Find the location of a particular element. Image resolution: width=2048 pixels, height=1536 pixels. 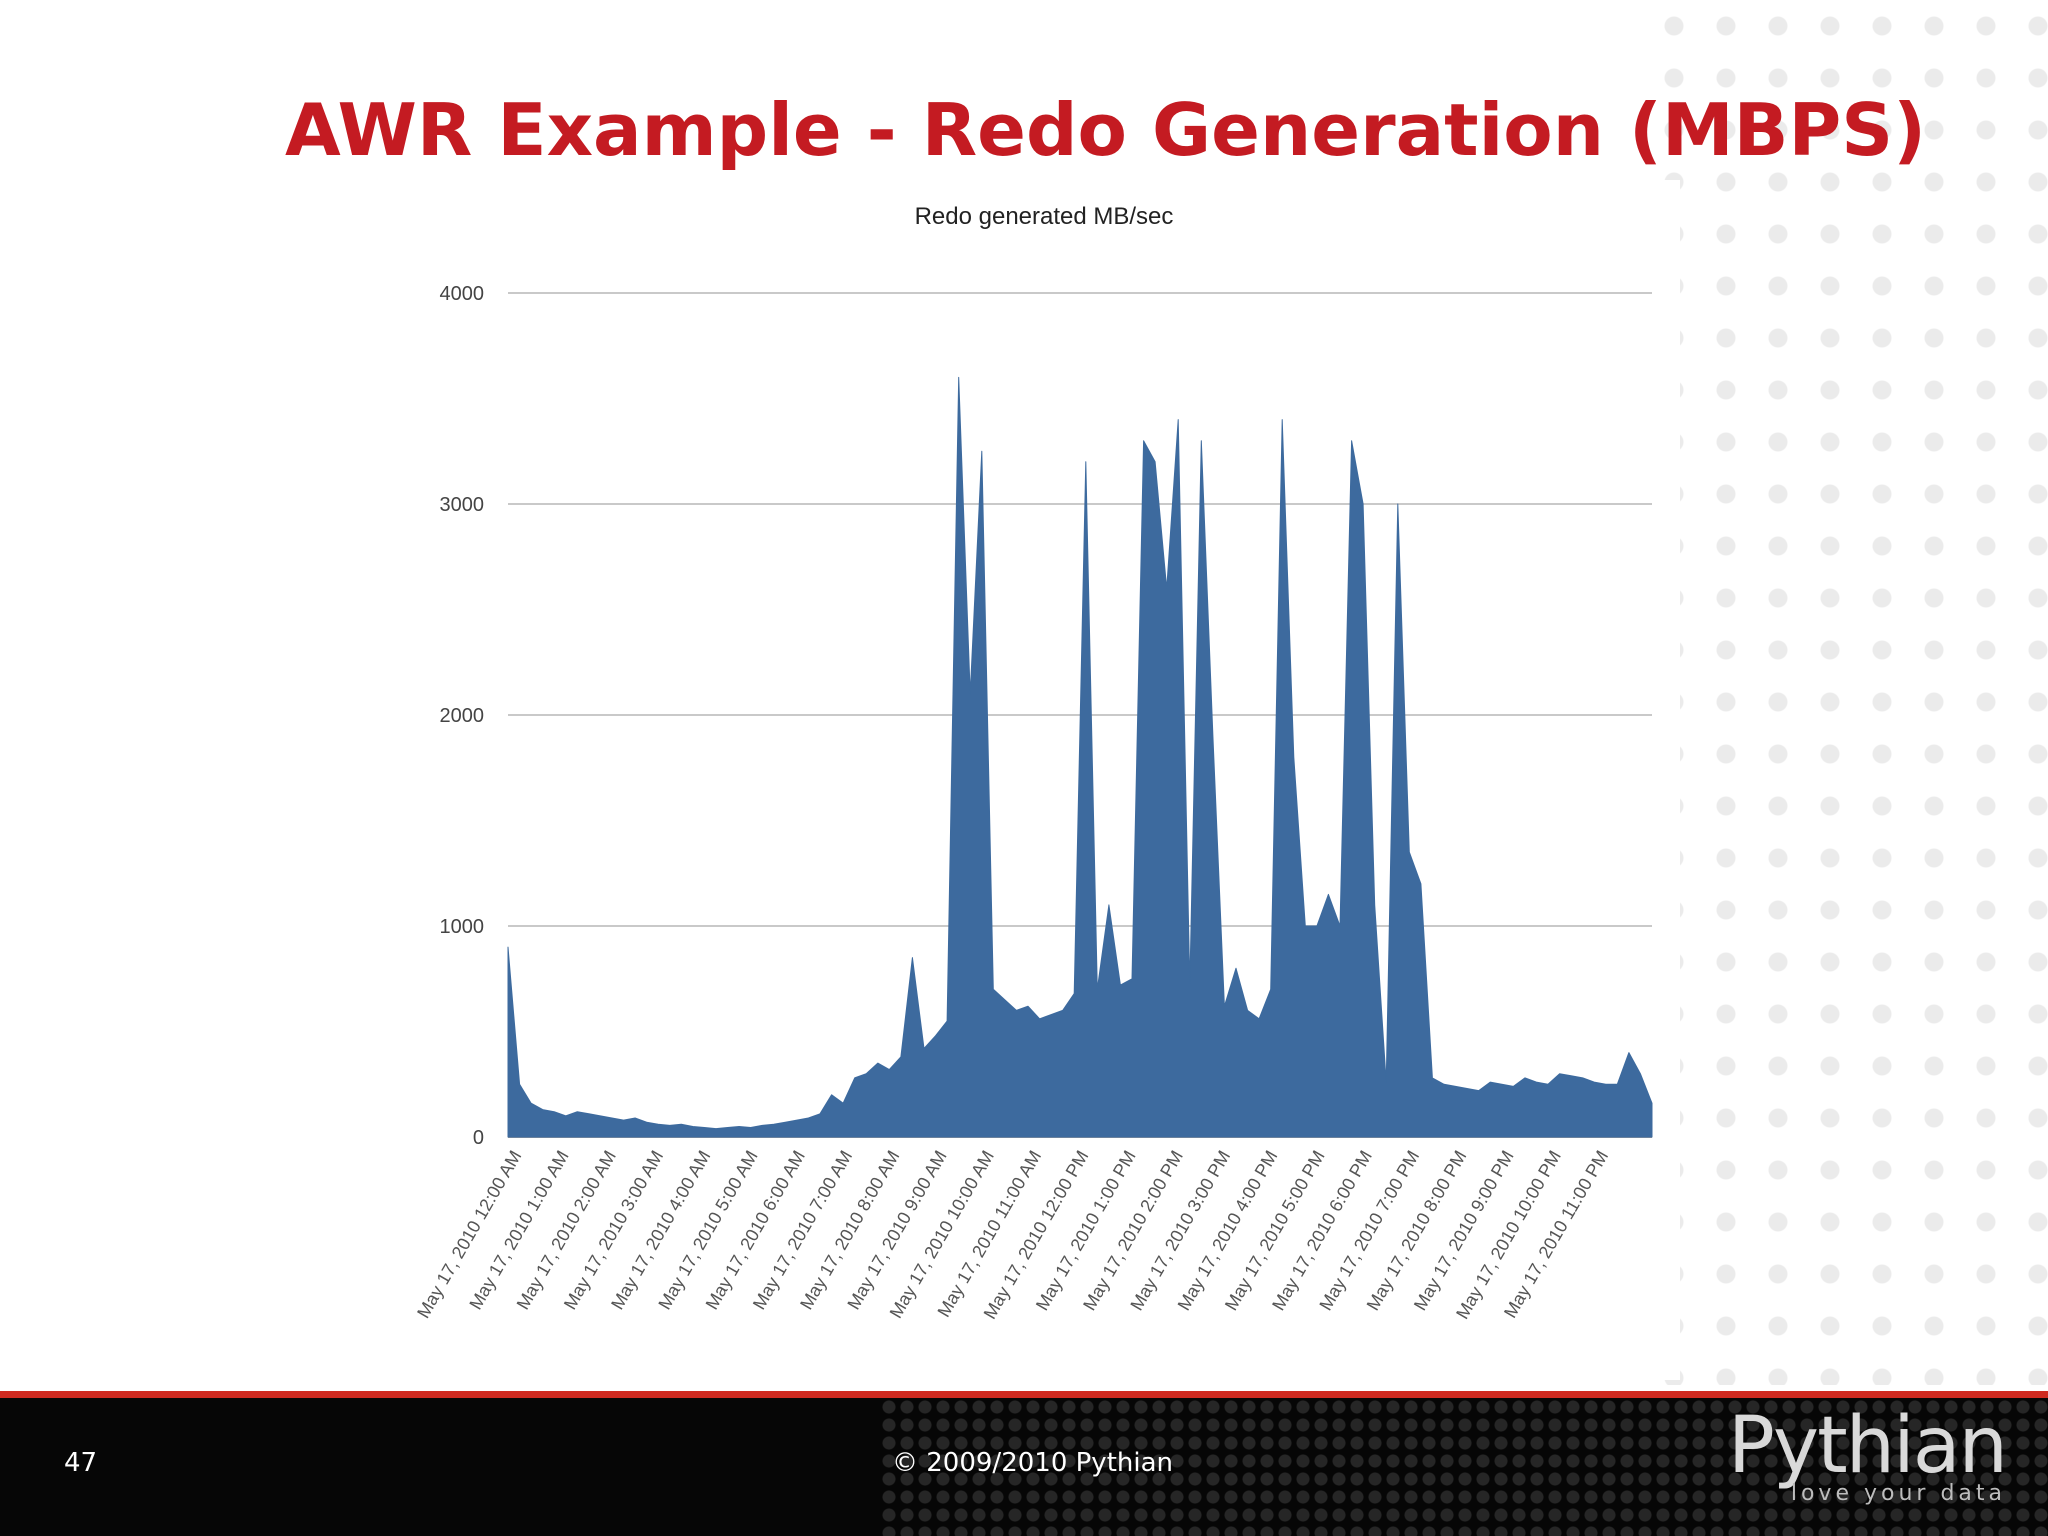

footer-rule is located at coordinates (1024, 1394).